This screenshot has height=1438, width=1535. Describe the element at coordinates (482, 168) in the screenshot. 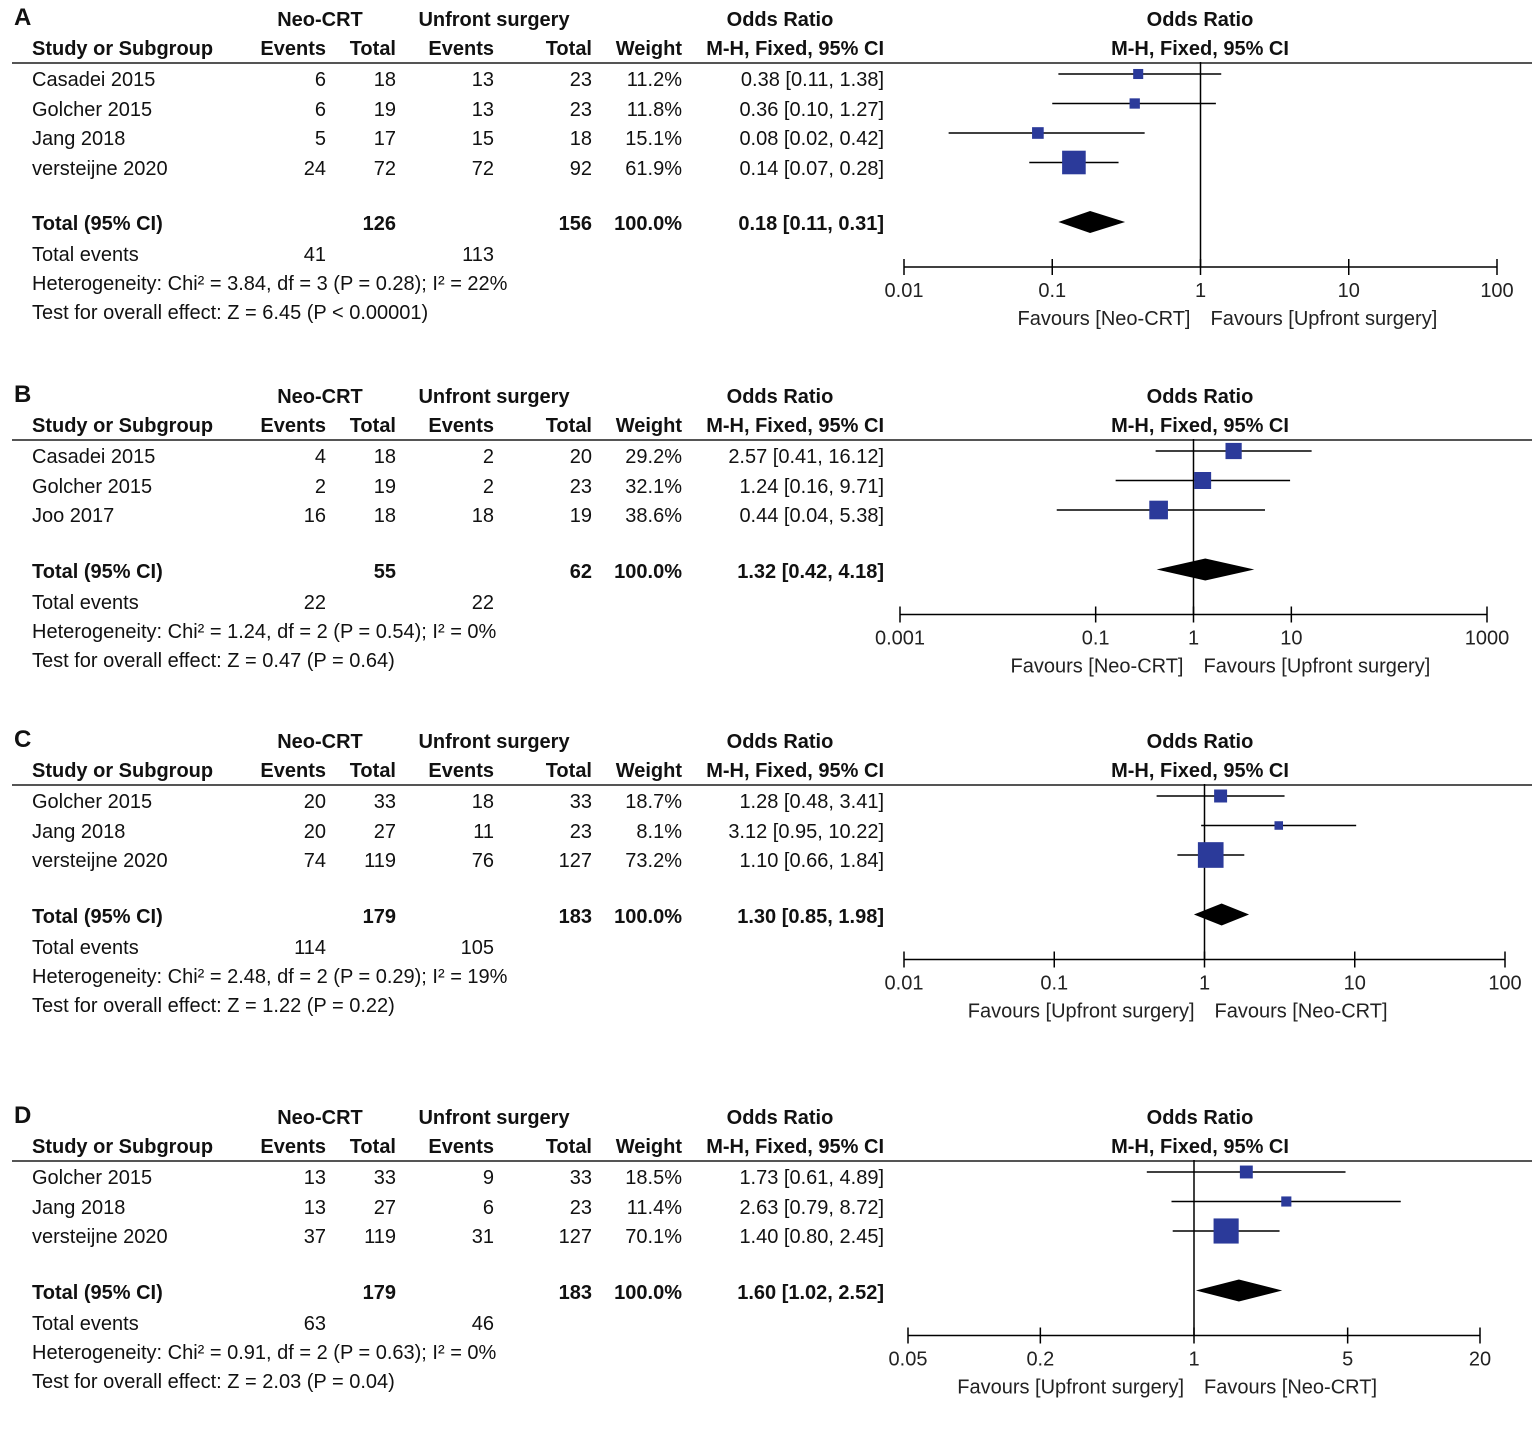

I see `study-e2: 72` at that location.